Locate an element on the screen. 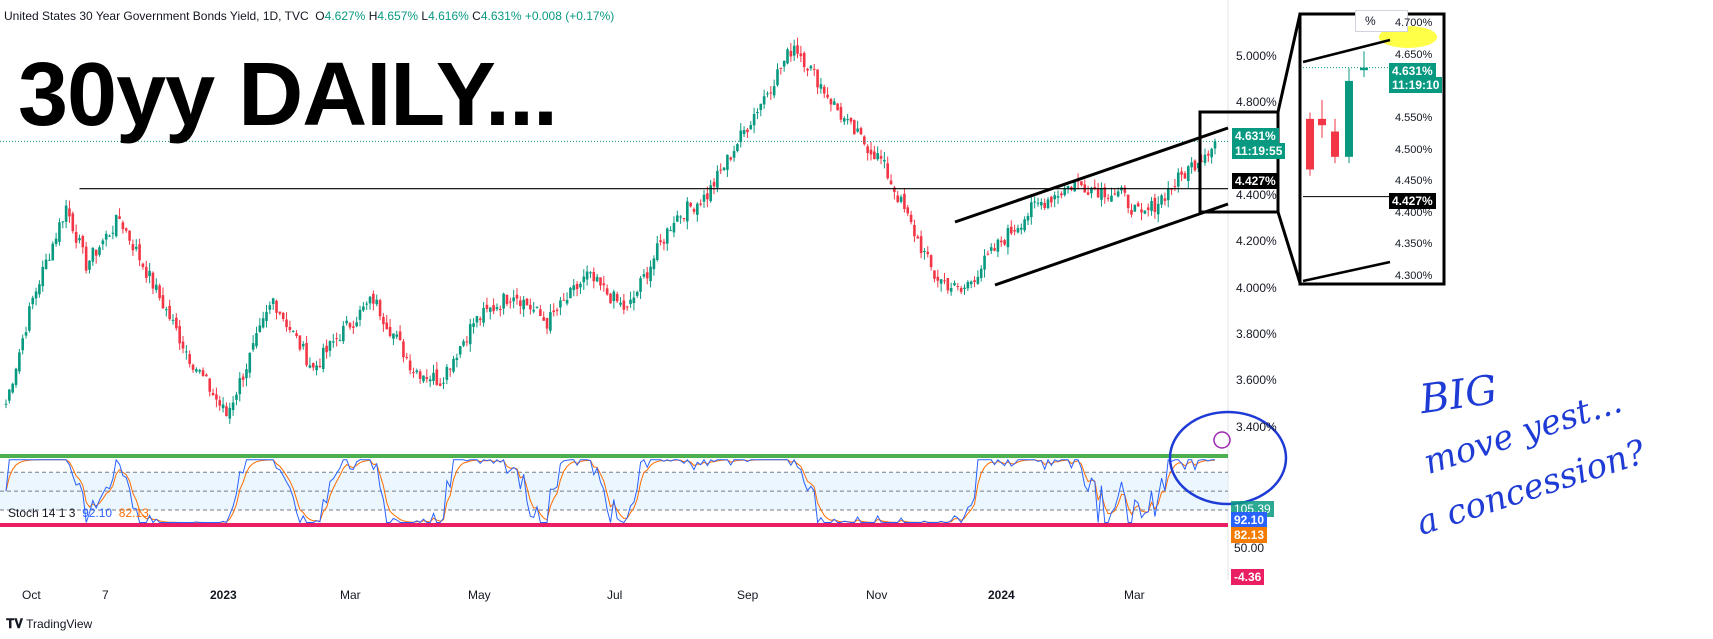 The width and height of the screenshot is (1713, 639). tradingview-logo: 𝐓𝐕 TradingView is located at coordinates (49, 623).